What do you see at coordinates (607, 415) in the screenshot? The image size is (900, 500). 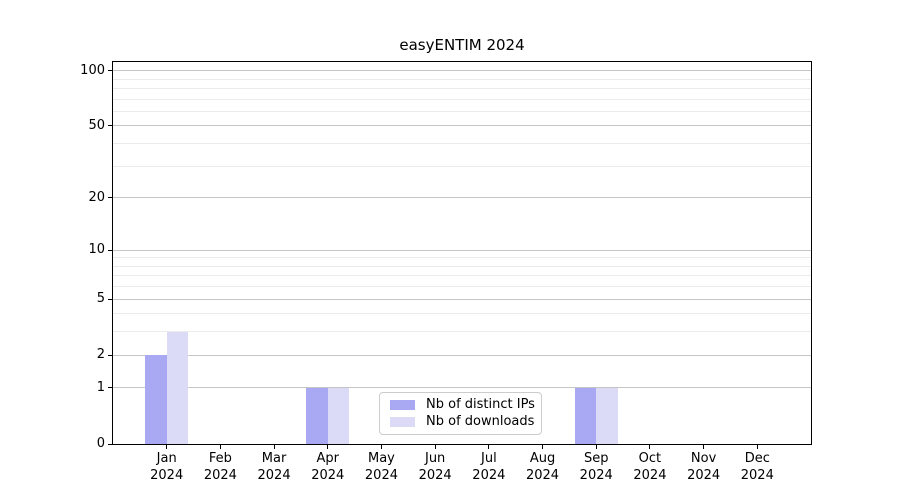 I see `bar-downloads-sep` at bounding box center [607, 415].